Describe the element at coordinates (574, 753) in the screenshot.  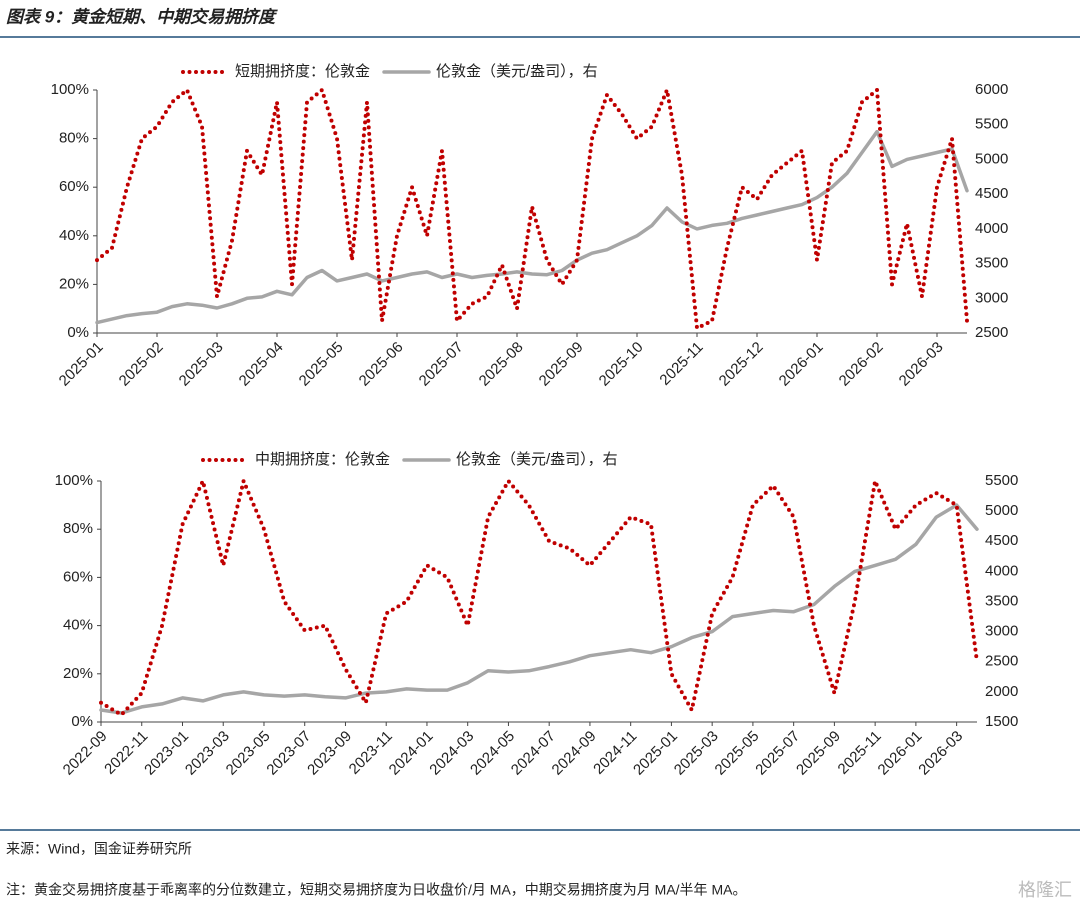
I see `x-tick-label: 2024-09` at that location.